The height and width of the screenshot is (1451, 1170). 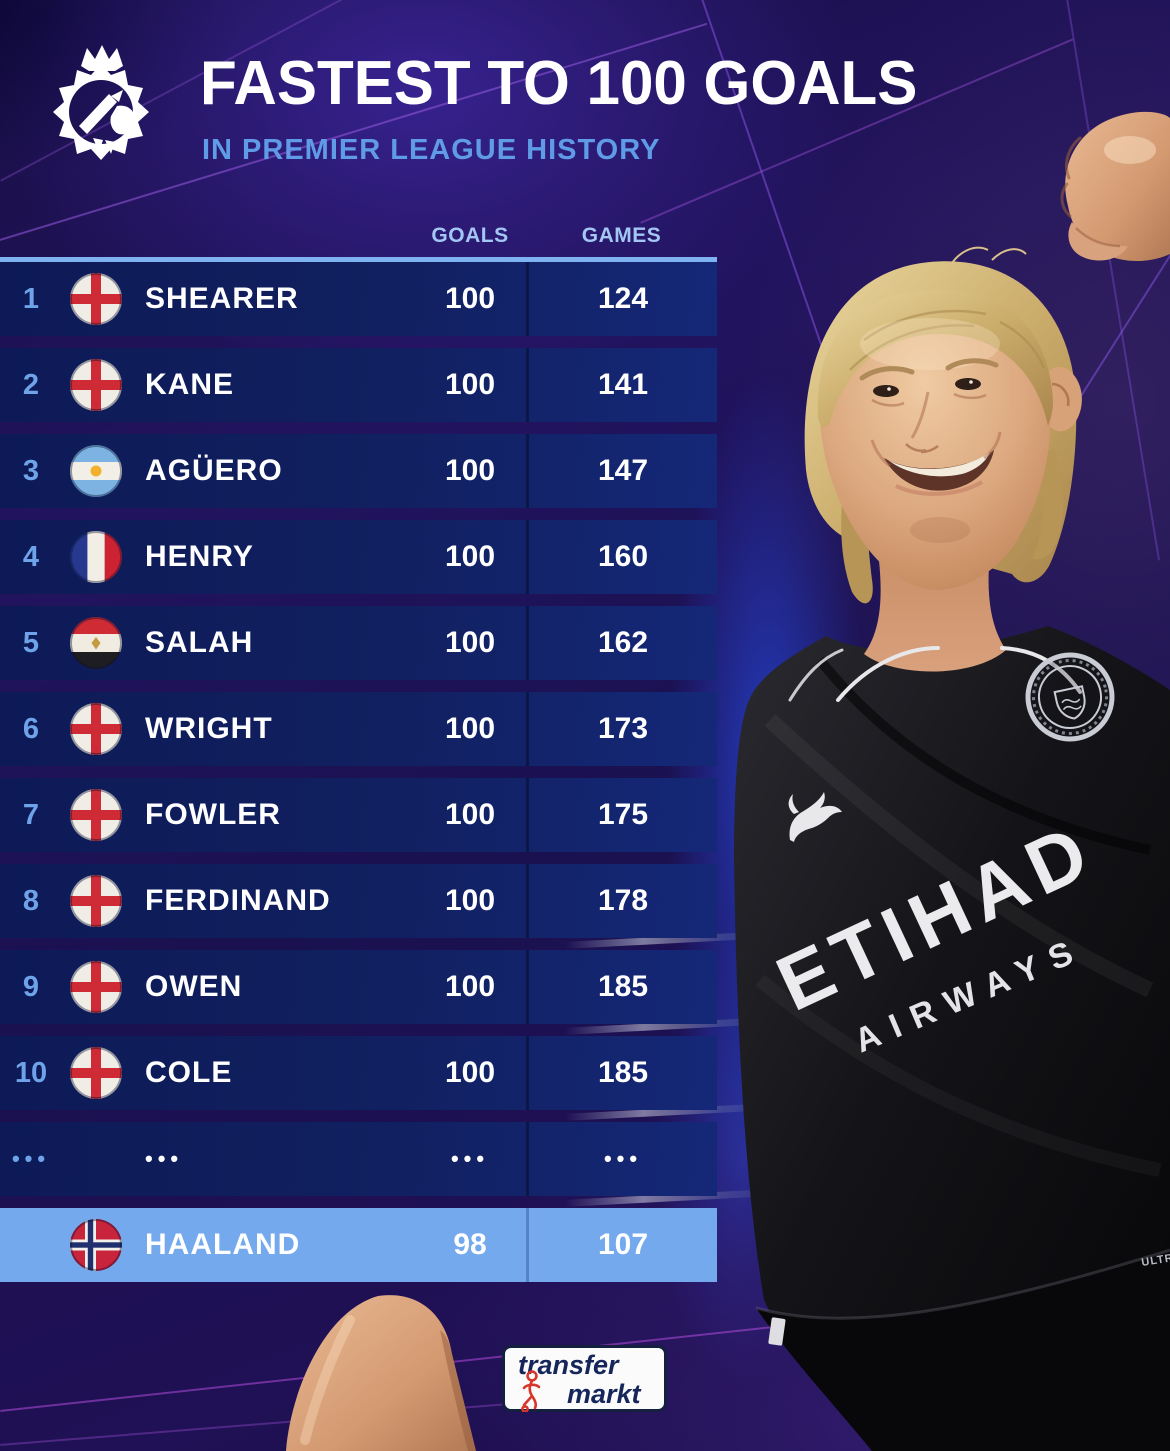 What do you see at coordinates (470, 1244) in the screenshot?
I see `goals-value: 98` at bounding box center [470, 1244].